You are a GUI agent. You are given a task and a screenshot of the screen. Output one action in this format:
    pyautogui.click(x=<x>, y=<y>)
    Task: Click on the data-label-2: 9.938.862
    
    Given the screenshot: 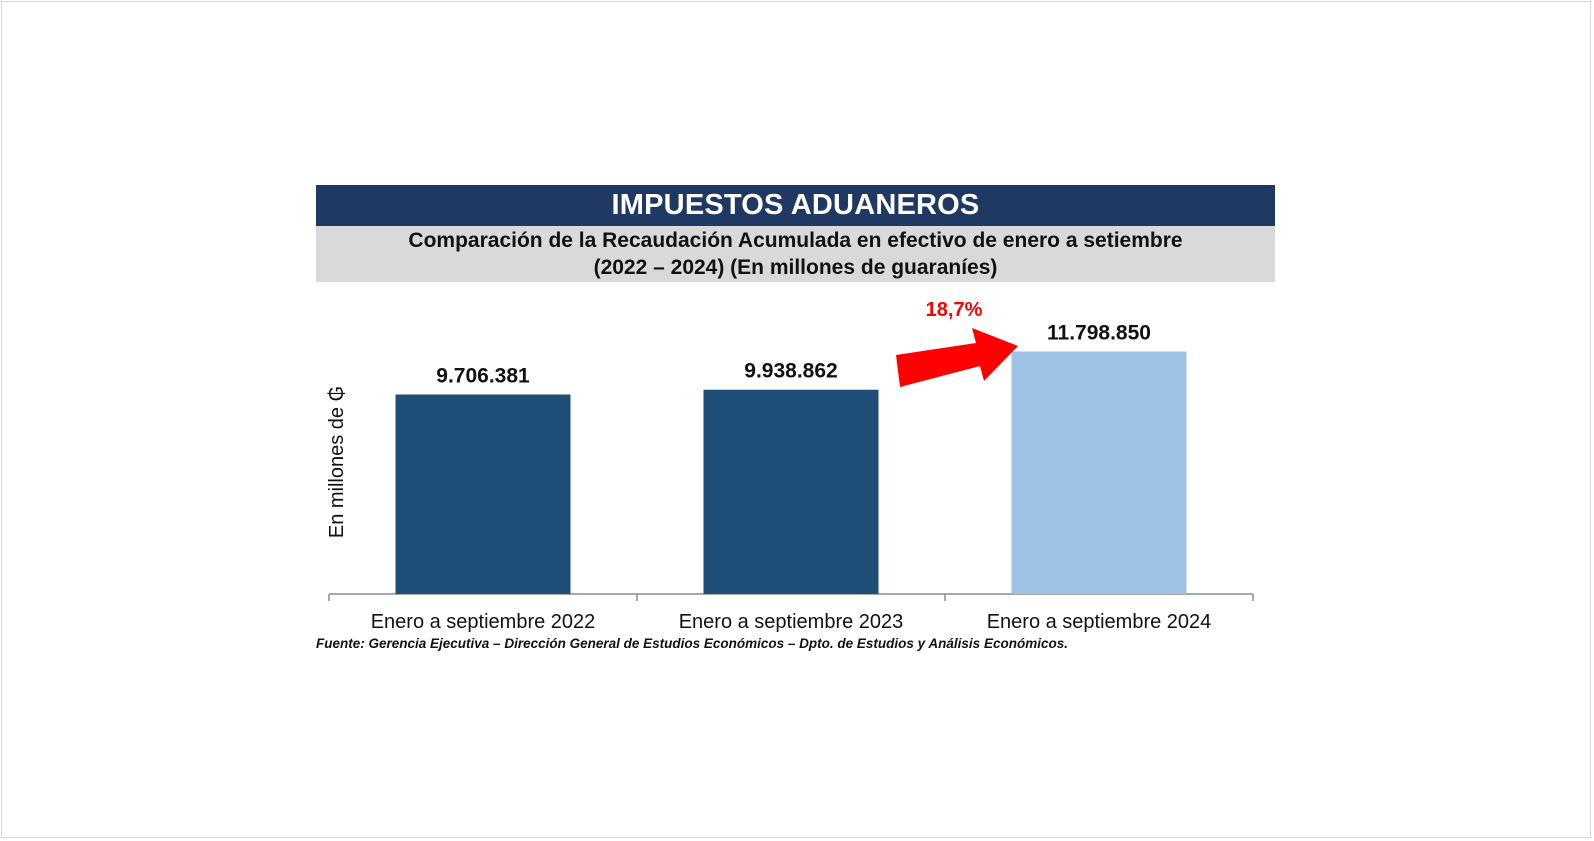 What is the action you would take?
    pyautogui.click(x=790, y=371)
    